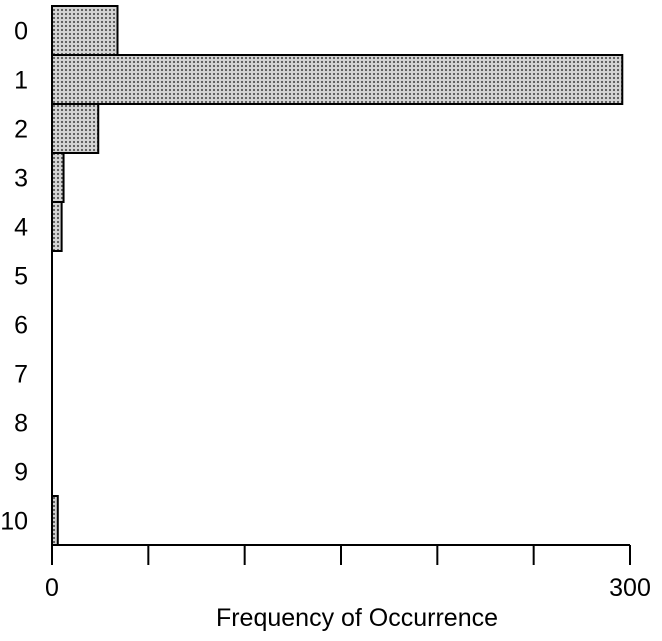  I want to click on y-tick-label-10: 10, so click(14, 522).